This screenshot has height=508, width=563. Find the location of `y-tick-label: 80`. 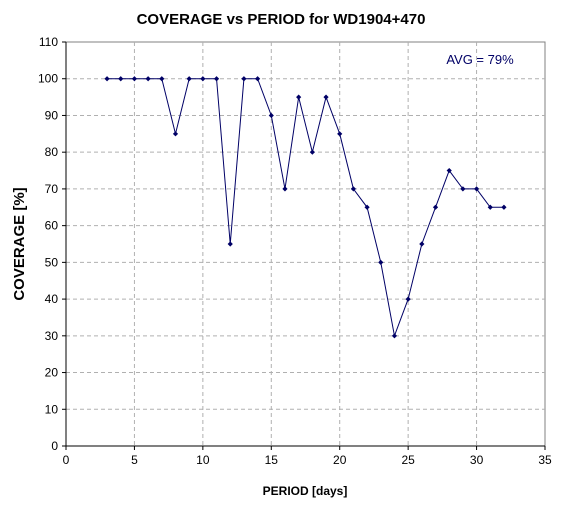

y-tick-label: 80 is located at coordinates (52, 152).